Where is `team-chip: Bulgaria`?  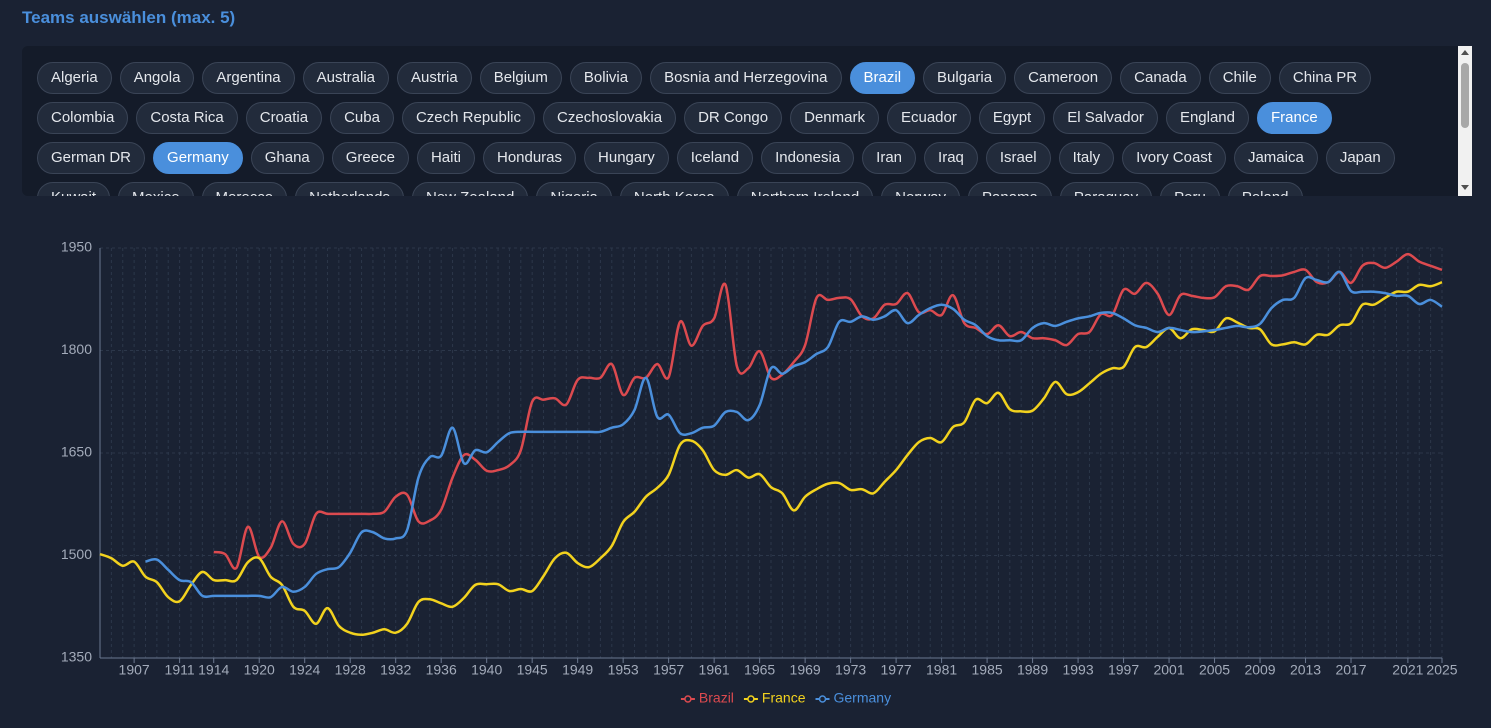 team-chip: Bulgaria is located at coordinates (965, 78).